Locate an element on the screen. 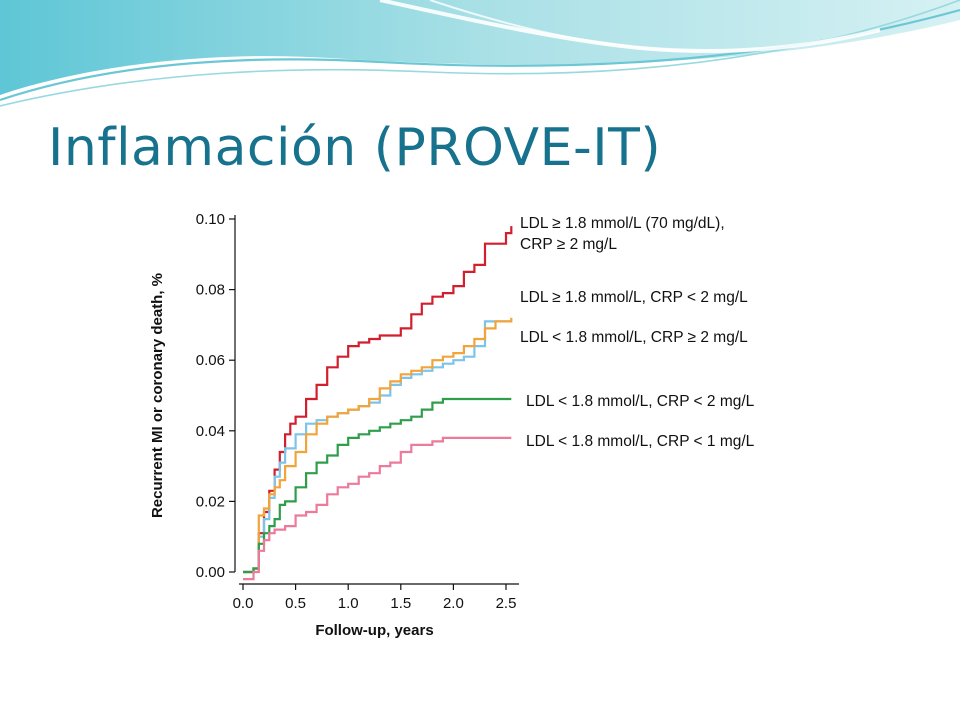 This screenshot has width=960, height=720. y-tick-label: 0.08 is located at coordinates (210, 290).